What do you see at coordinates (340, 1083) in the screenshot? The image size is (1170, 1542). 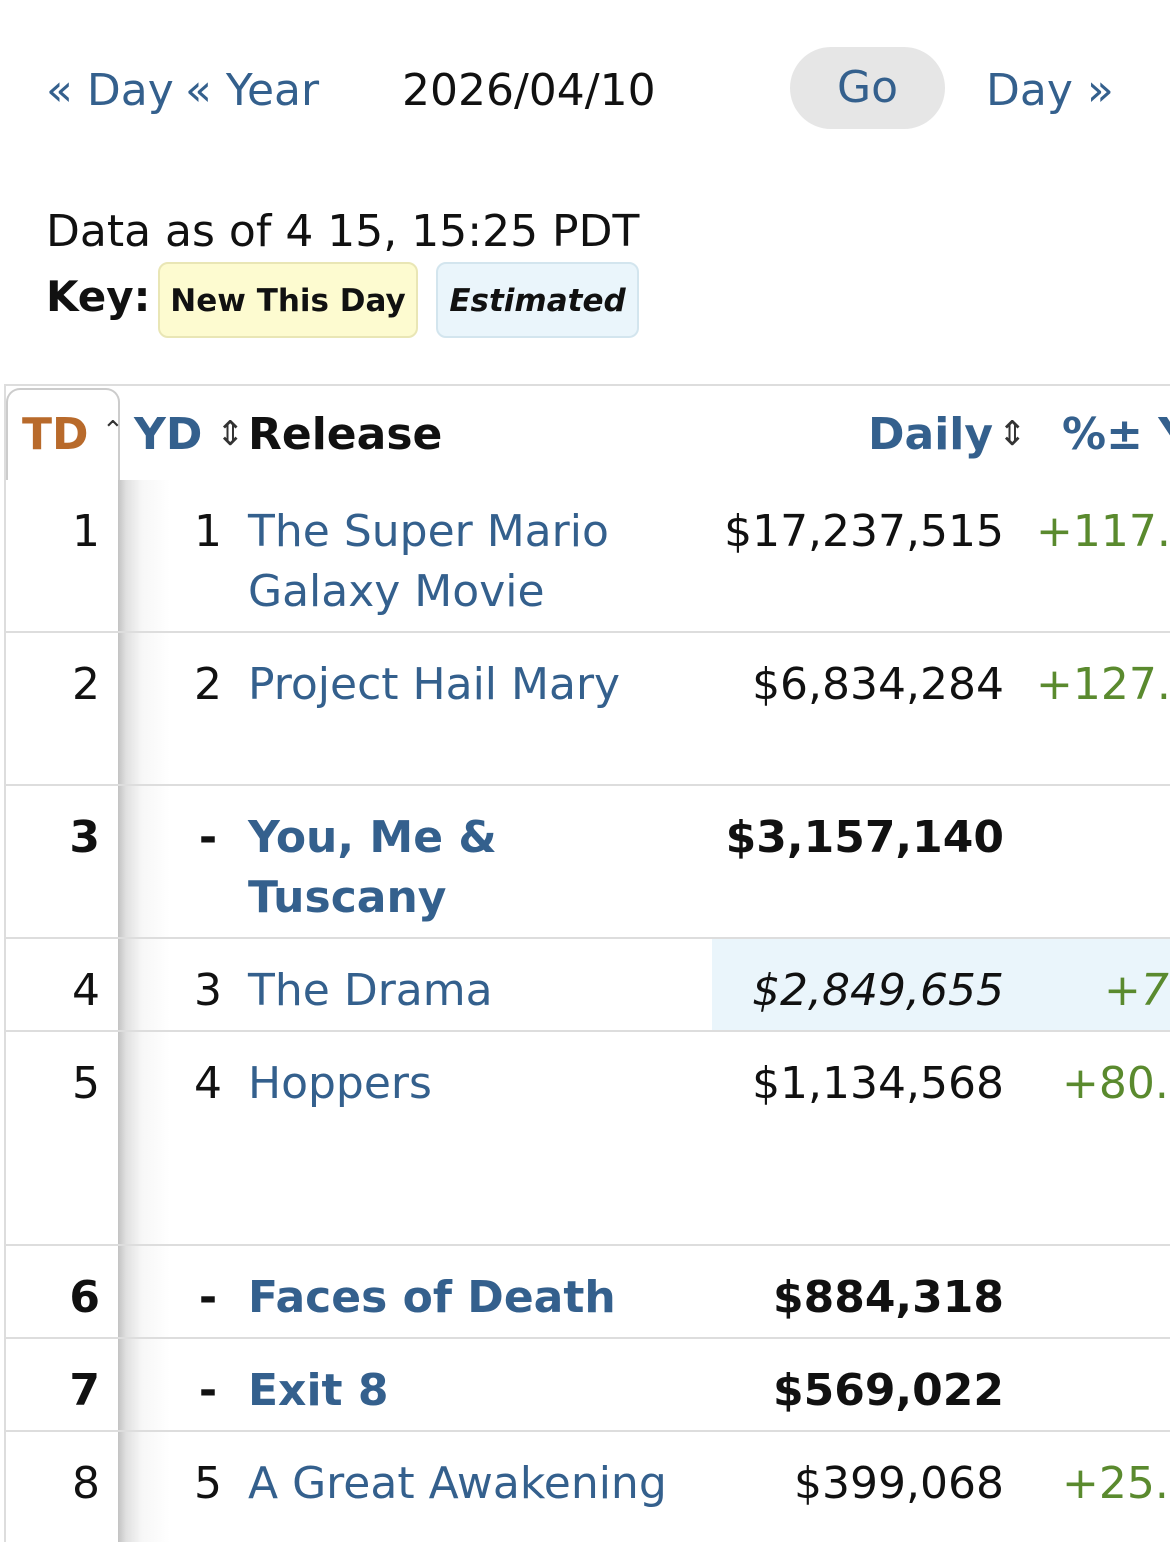 I see `release-link: Hoppers` at bounding box center [340, 1083].